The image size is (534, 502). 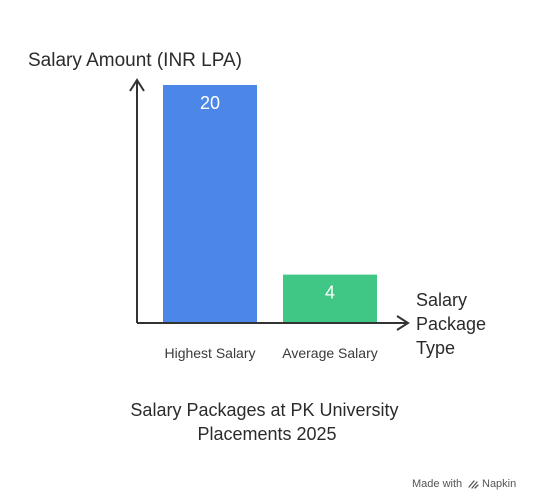 What do you see at coordinates (441, 300) in the screenshot?
I see `x-axis-label-line-1: Salary` at bounding box center [441, 300].